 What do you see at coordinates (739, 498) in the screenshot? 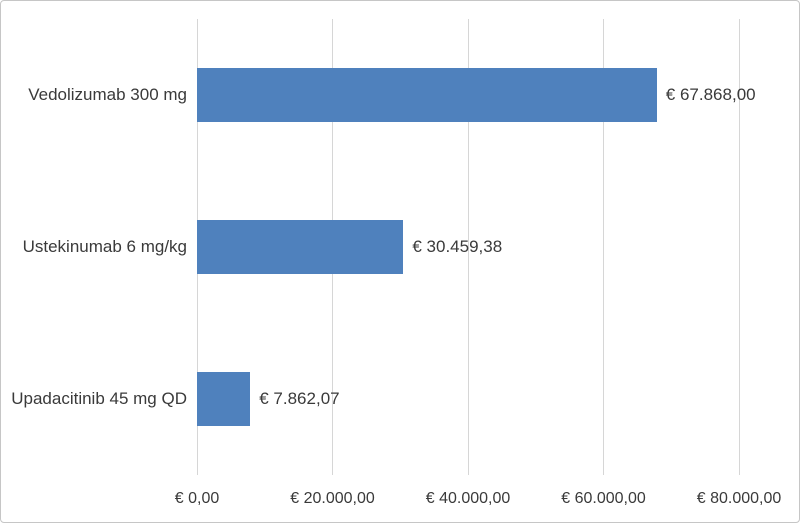
I see `x-tick-label: € 80.000,00` at bounding box center [739, 498].